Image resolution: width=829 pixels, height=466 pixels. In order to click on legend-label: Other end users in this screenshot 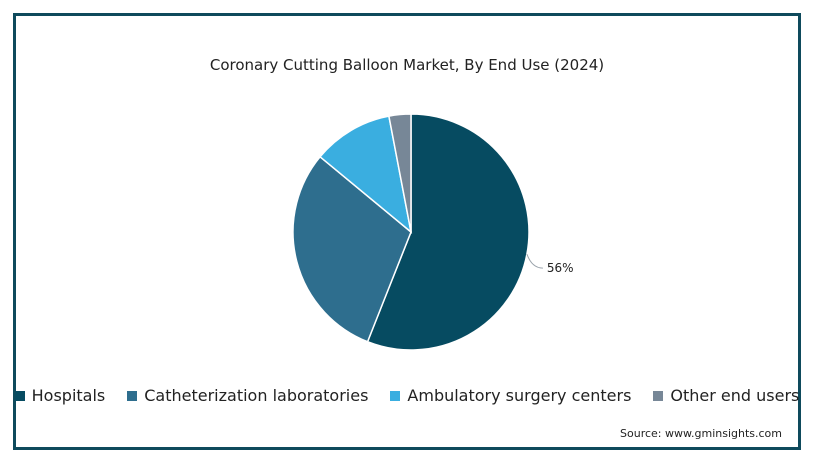, I will do `click(735, 395)`.